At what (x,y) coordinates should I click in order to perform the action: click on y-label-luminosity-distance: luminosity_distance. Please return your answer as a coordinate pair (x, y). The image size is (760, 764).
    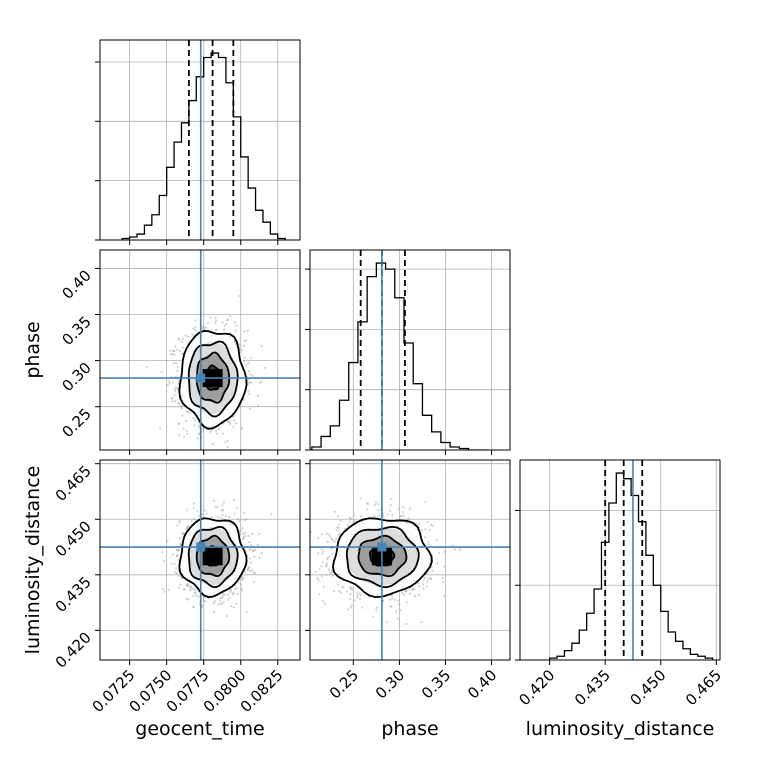
    Looking at the image, I should click on (33, 560).